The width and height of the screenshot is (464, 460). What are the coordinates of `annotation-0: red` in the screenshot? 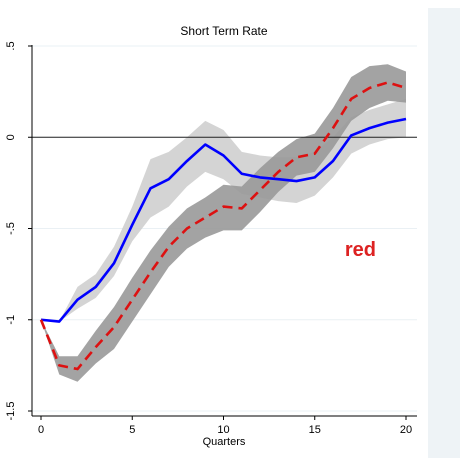 It's located at (360, 250).